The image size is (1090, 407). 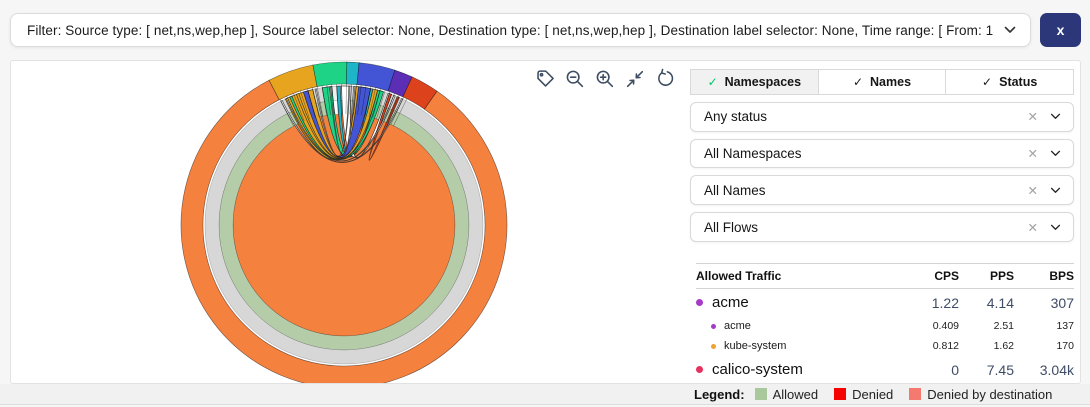 I want to click on tab-names: ✓ Names, so click(x=882, y=82).